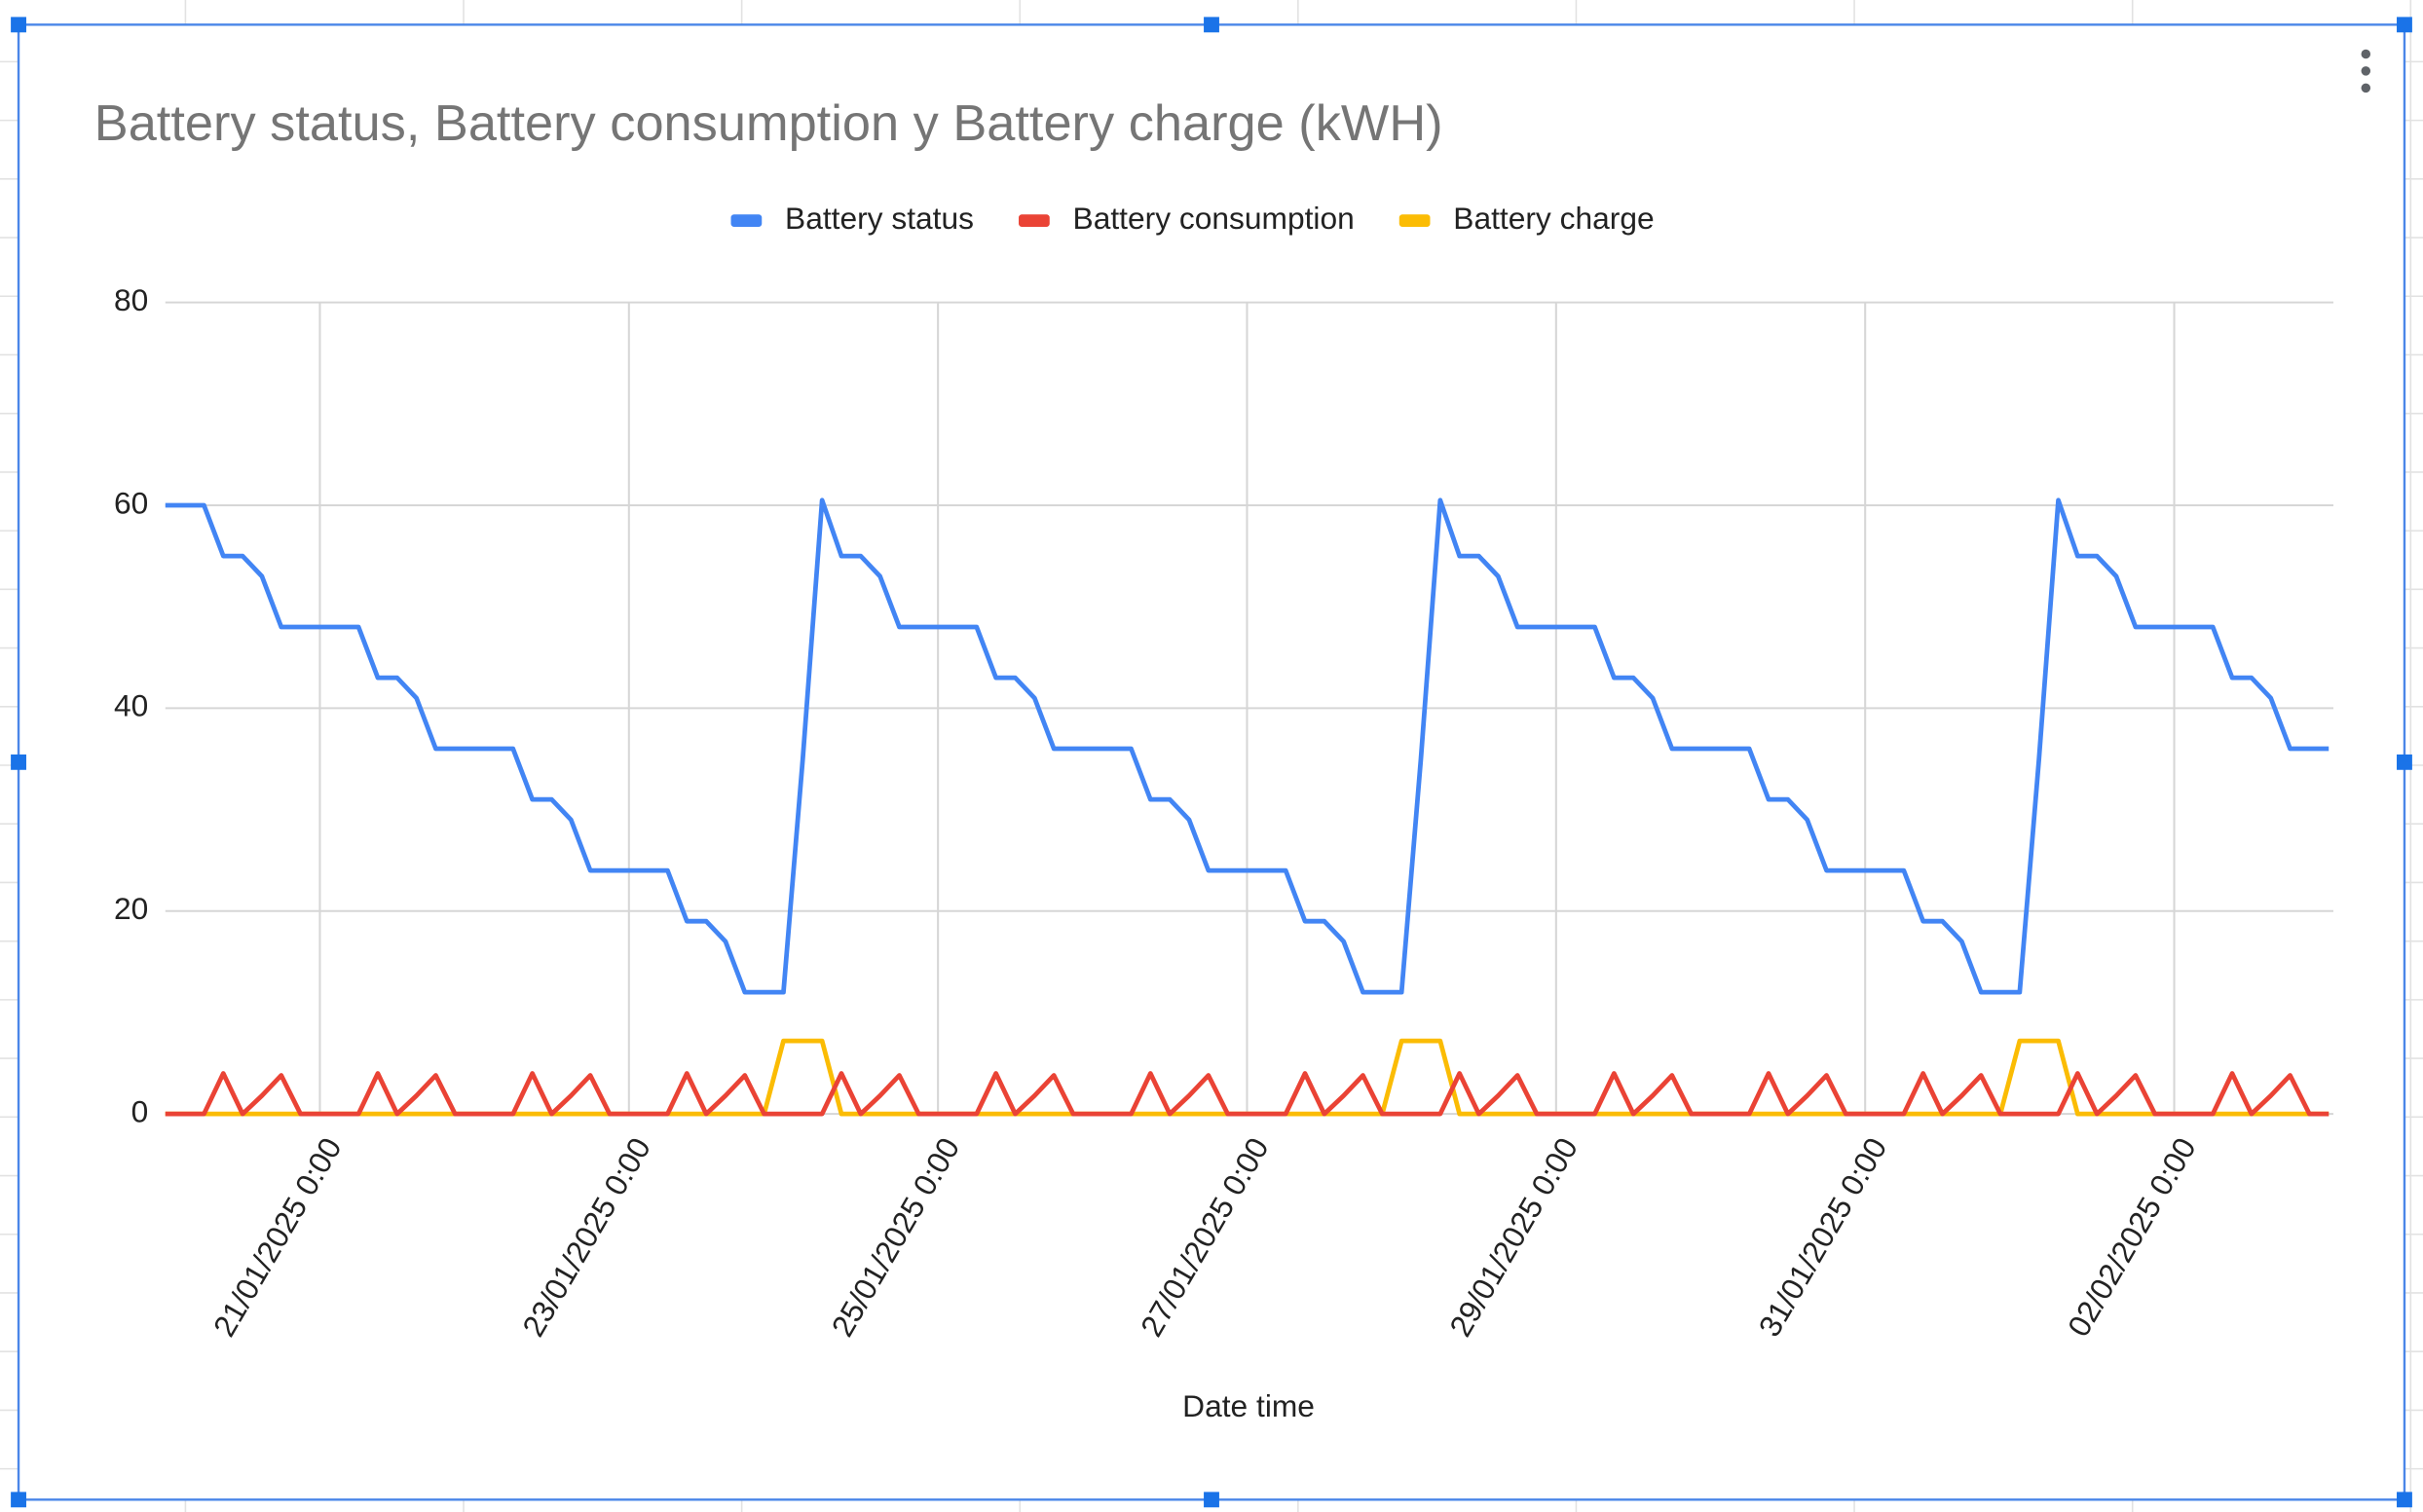  Describe the element at coordinates (131, 299) in the screenshot. I see `y-tick-label: 80` at that location.